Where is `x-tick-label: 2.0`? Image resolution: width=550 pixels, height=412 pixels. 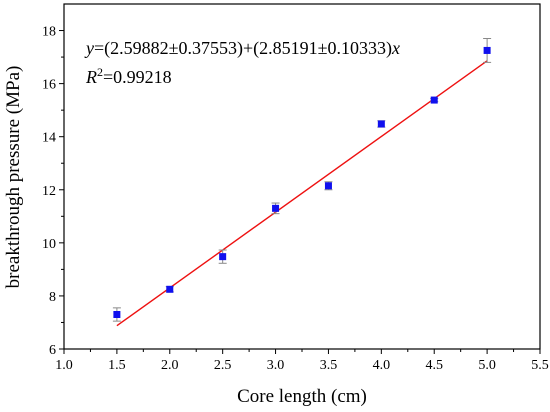 x-tick-label: 2.0 is located at coordinates (170, 365).